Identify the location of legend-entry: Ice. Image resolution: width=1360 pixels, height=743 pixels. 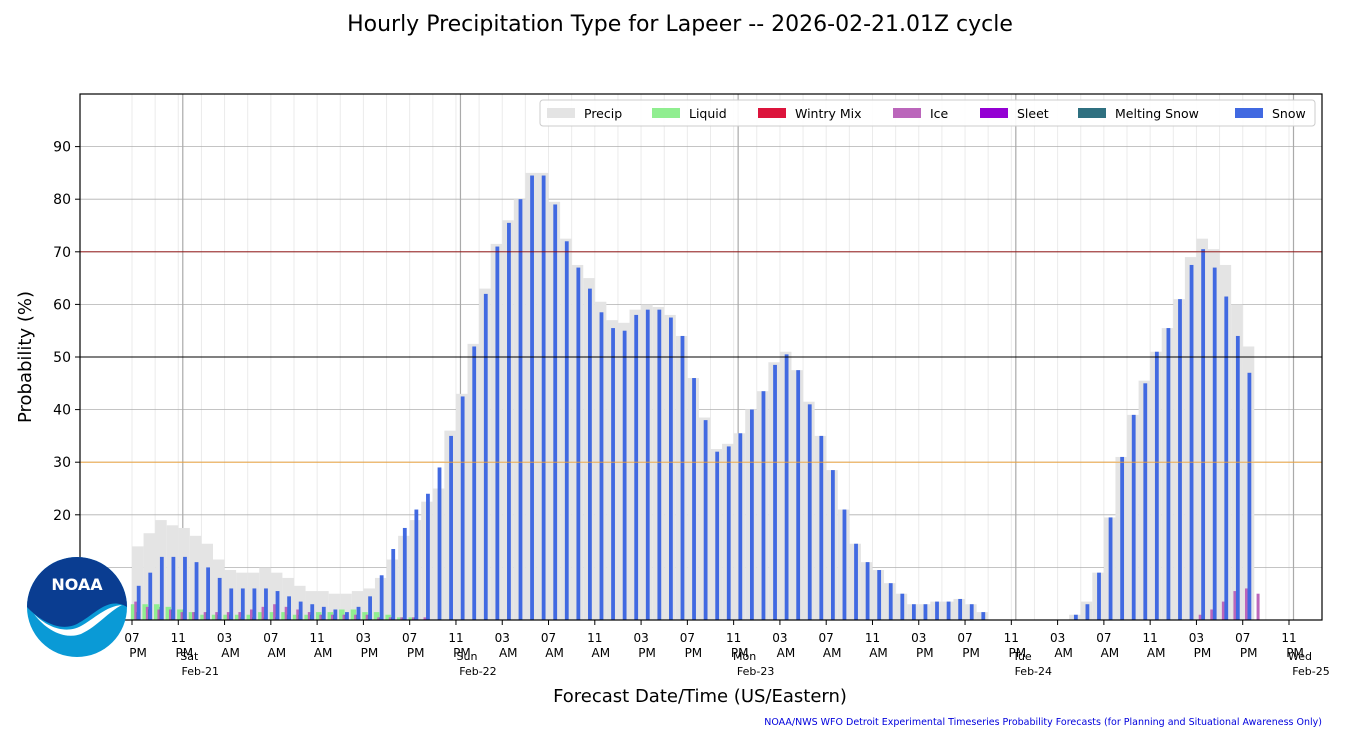
(939, 113).